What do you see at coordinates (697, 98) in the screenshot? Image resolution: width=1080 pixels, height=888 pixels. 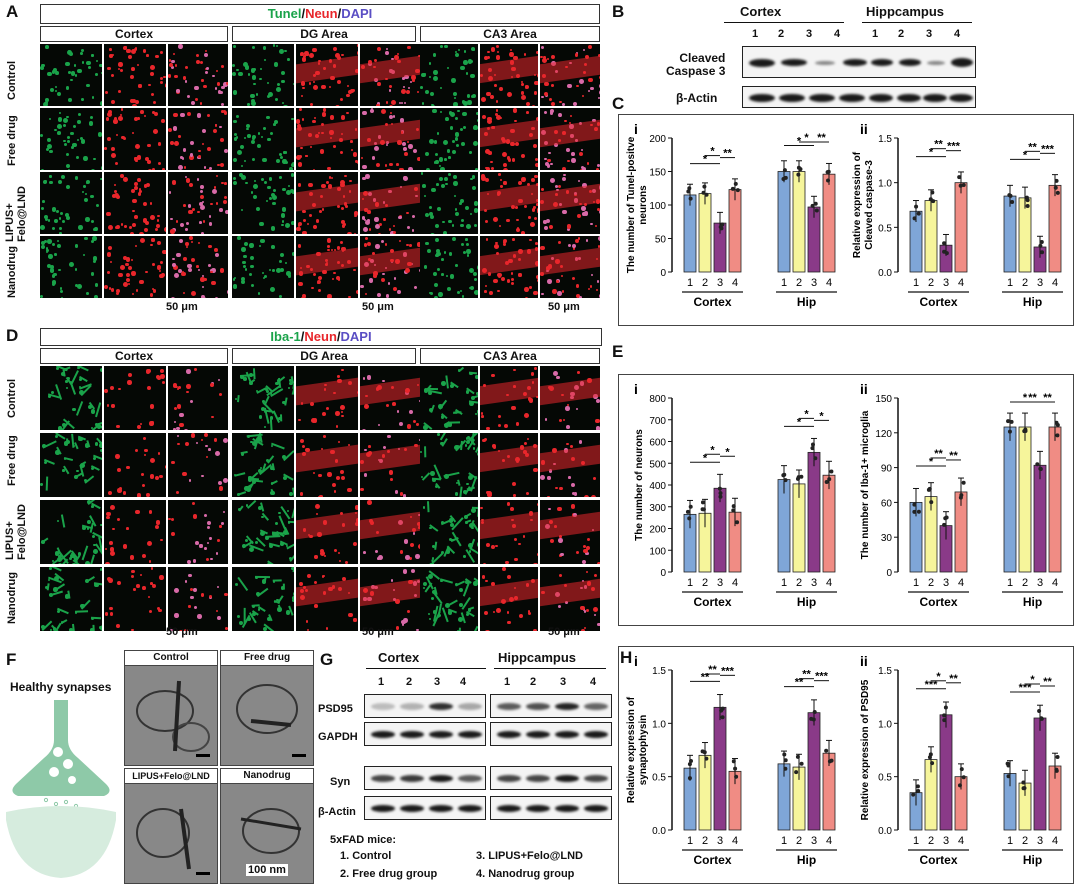 I see `b-row-actin: β-Actin` at bounding box center [697, 98].